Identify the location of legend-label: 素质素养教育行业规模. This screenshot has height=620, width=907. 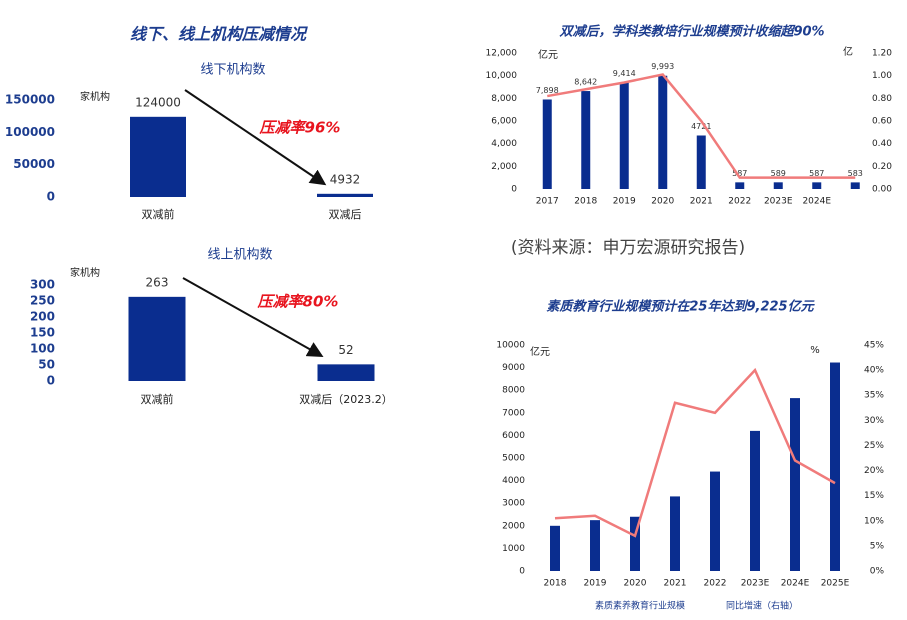
(640, 606).